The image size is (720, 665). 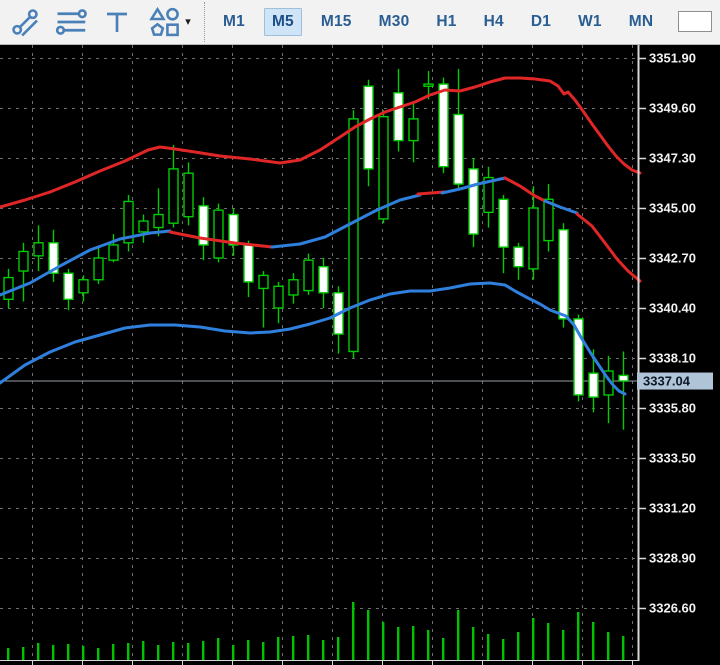 I want to click on text-icon, so click(x=117, y=22).